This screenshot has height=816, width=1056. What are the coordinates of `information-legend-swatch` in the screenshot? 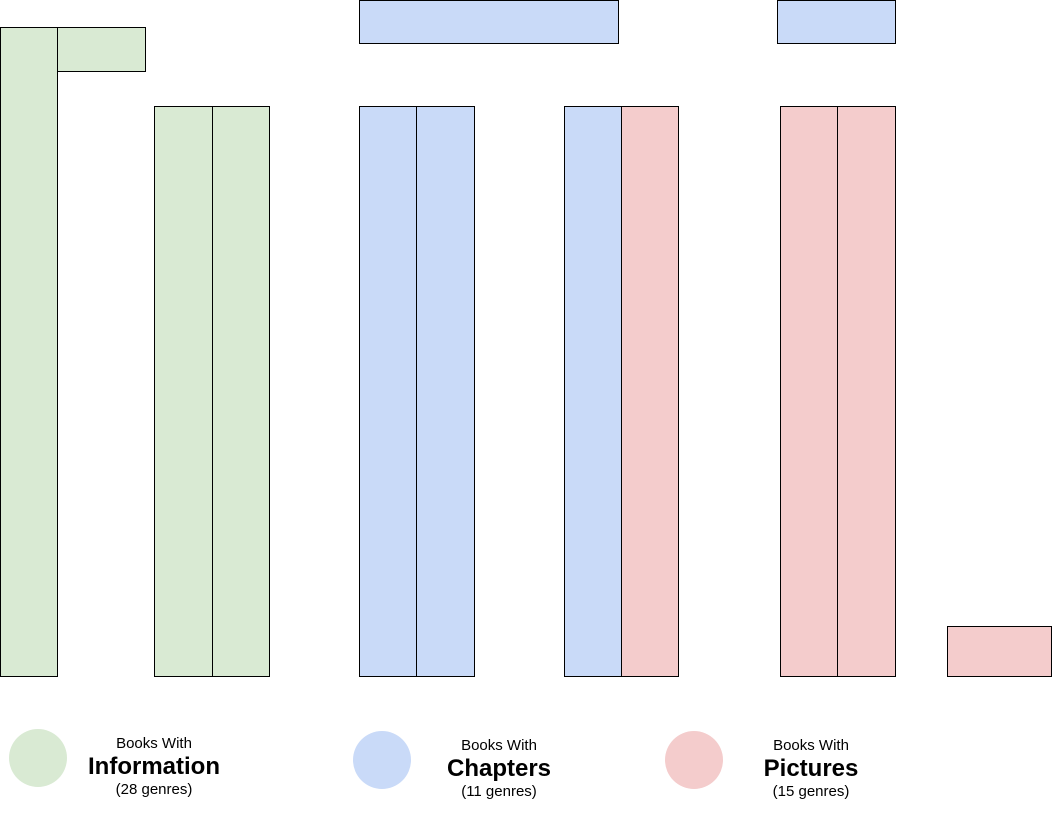 It's located at (38, 758).